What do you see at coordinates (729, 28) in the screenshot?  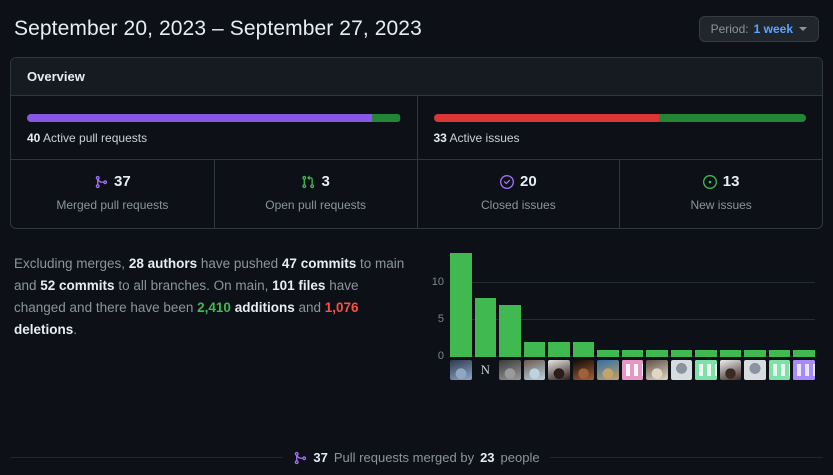 I see `period-label: Period:` at bounding box center [729, 28].